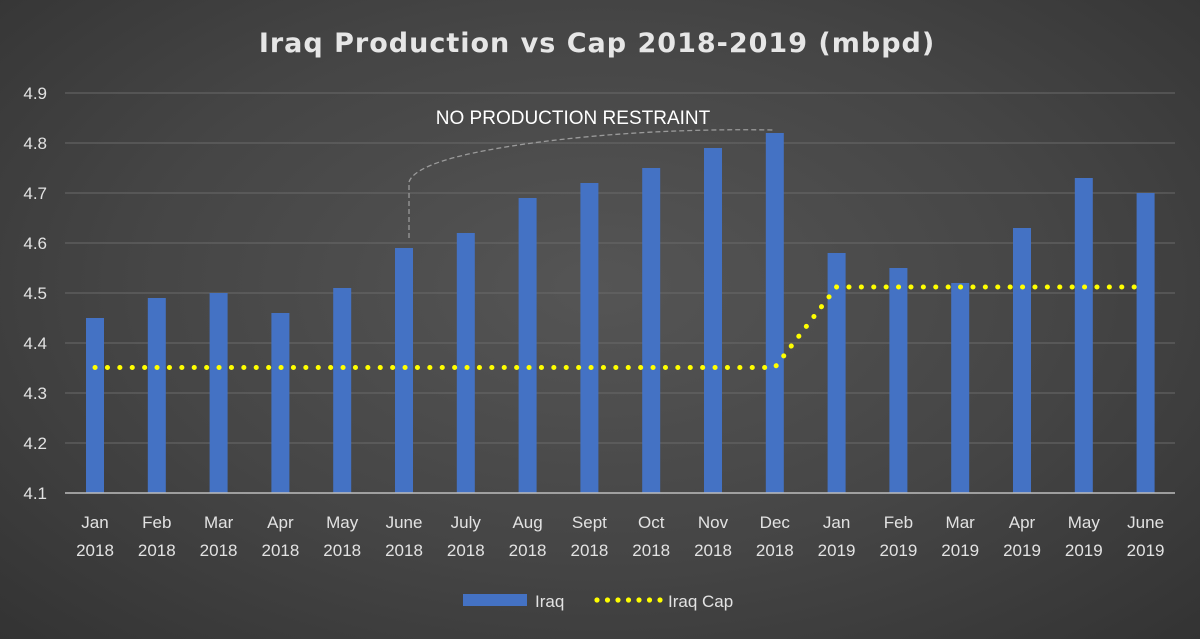  What do you see at coordinates (495, 600) in the screenshot?
I see `legend-swatch-iraq` at bounding box center [495, 600].